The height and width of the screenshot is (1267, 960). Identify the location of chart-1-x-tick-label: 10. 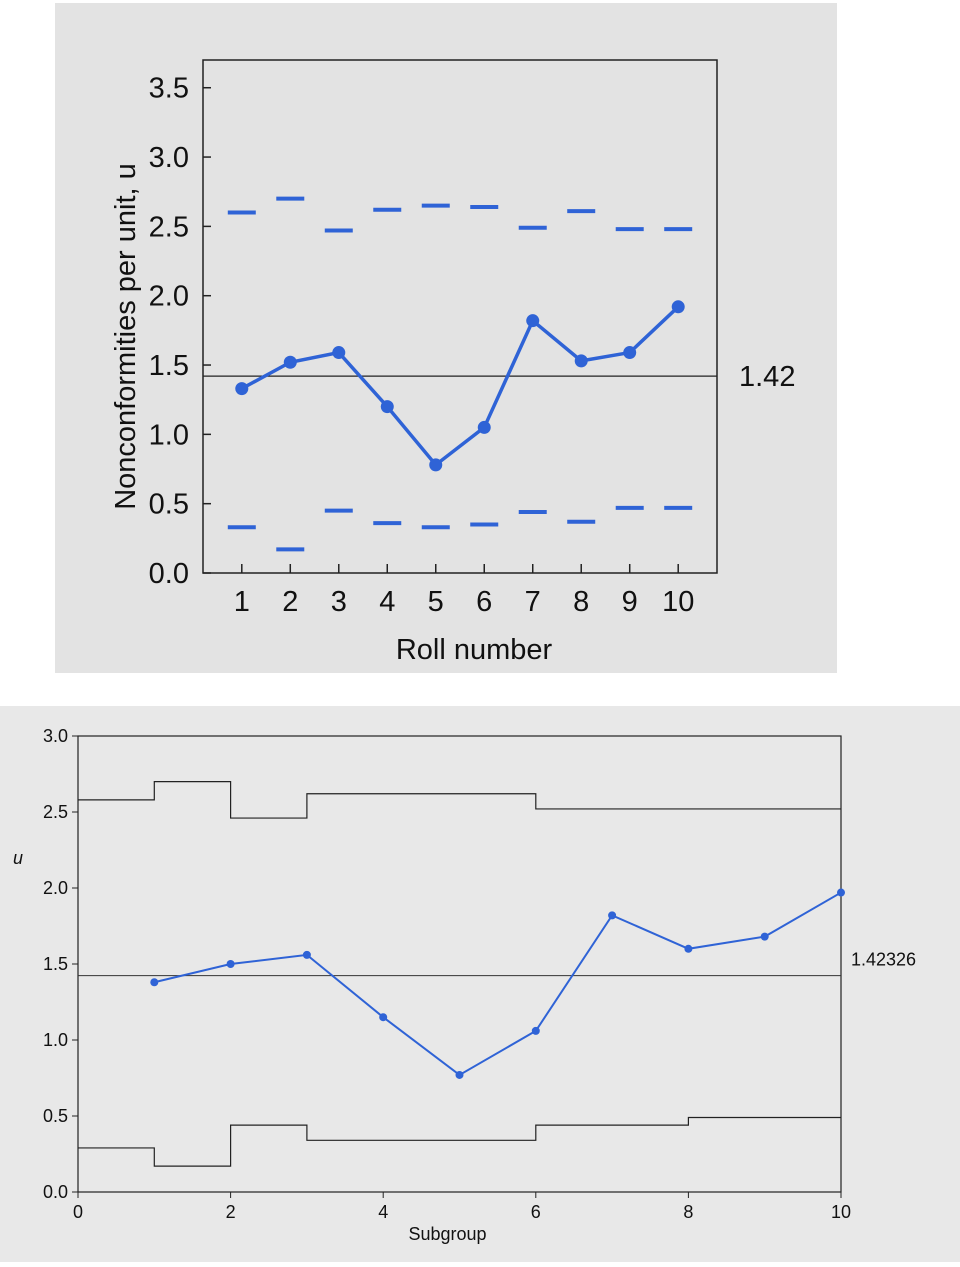
(678, 602).